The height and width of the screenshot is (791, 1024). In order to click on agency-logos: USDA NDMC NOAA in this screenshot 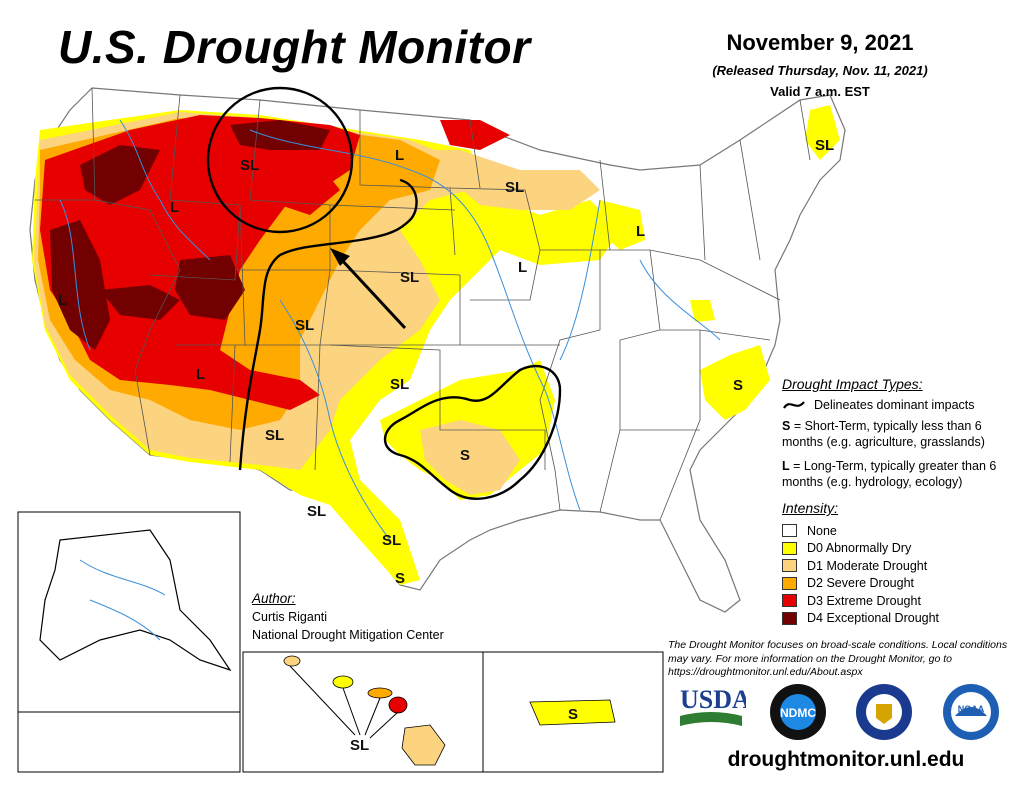, I will do `click(846, 713)`.